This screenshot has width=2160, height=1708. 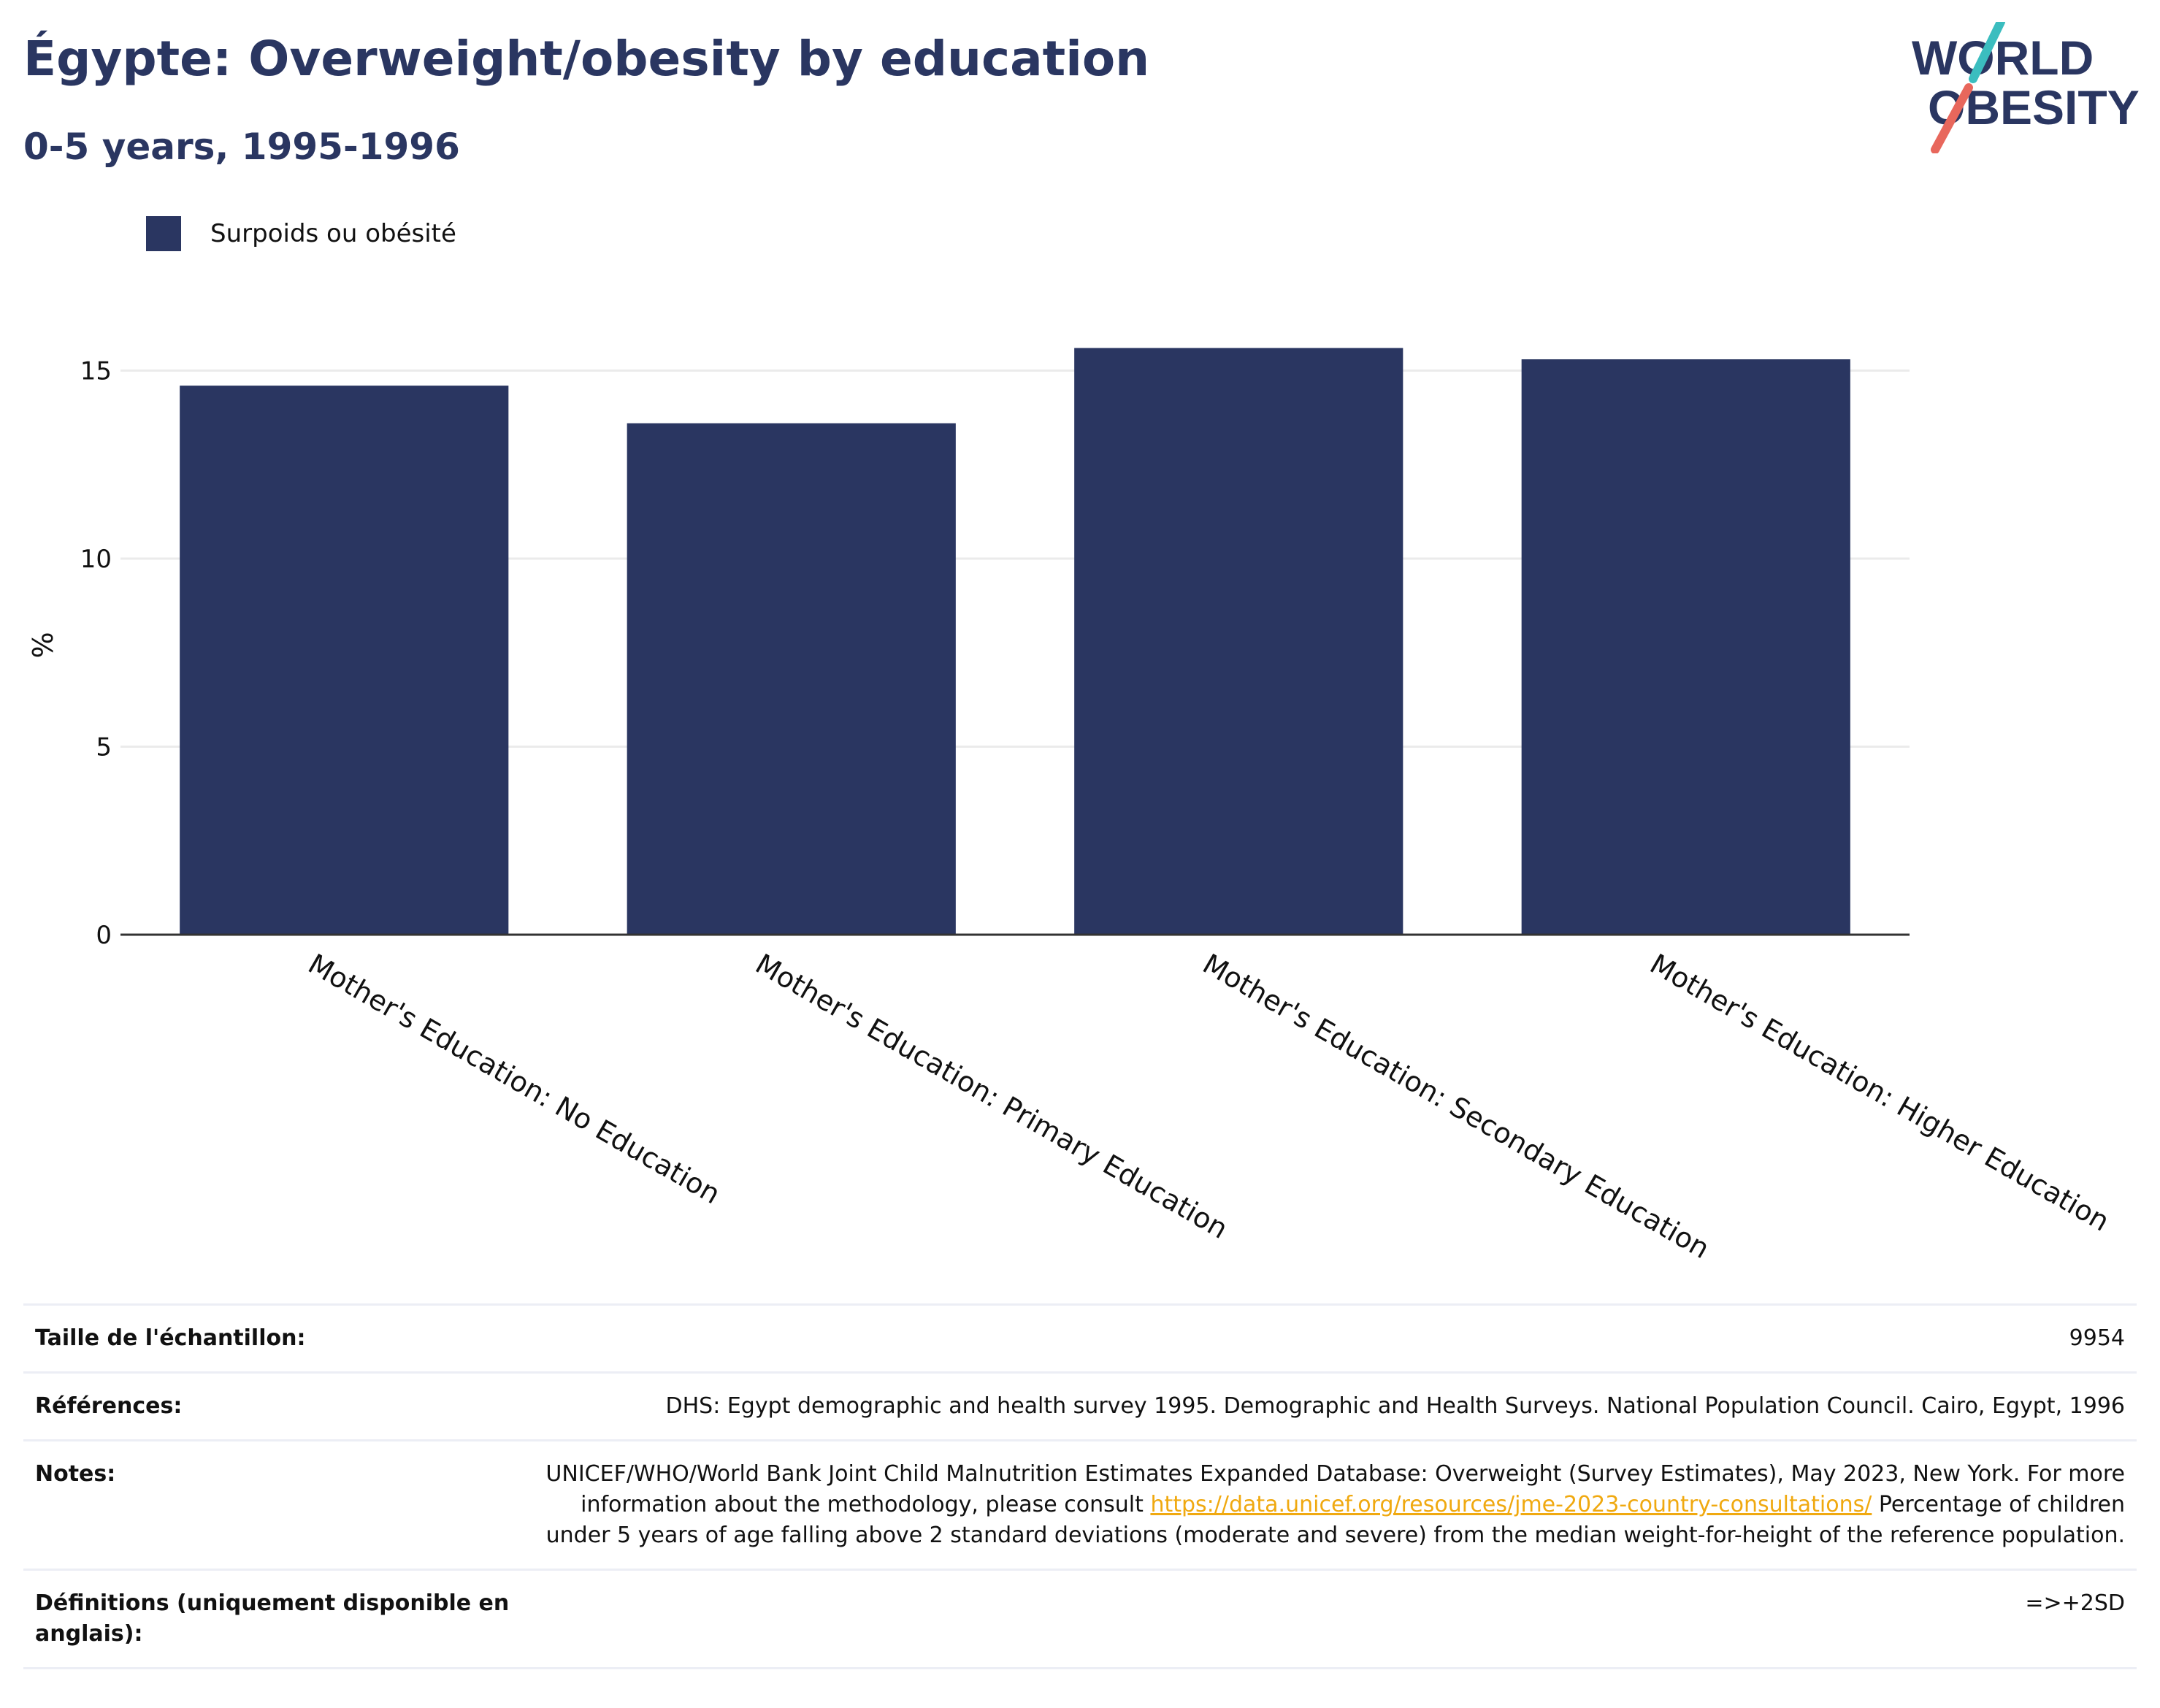 I want to click on y-axis-label: %, so click(x=43, y=645).